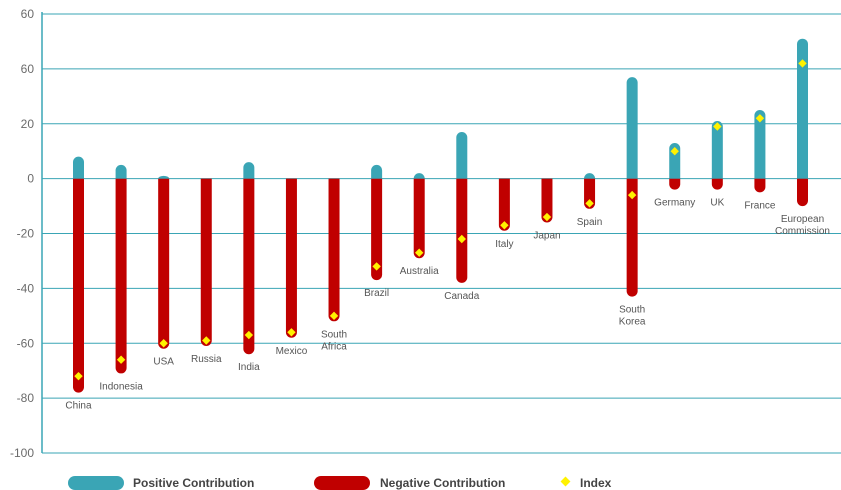 Image resolution: width=841 pixels, height=490 pixels. I want to click on category-label: South Korea, so click(632, 316).